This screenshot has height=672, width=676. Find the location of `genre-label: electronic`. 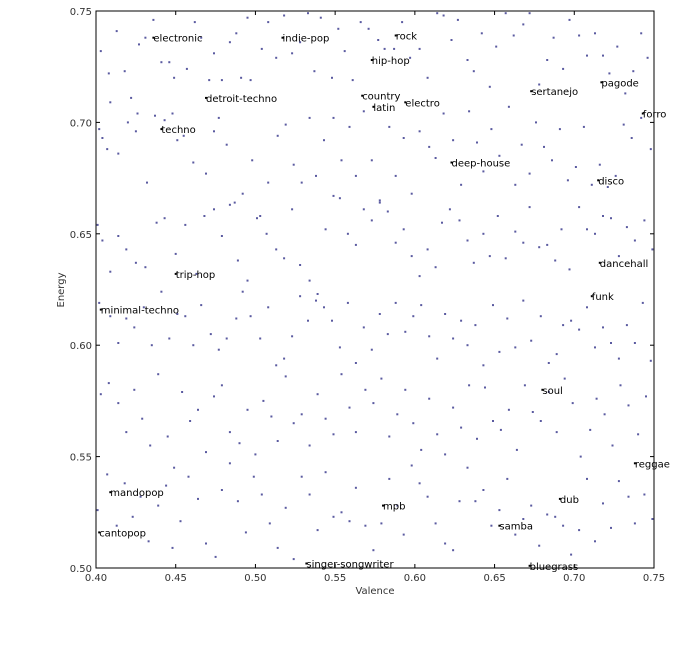

genre-label: electronic is located at coordinates (177, 39).